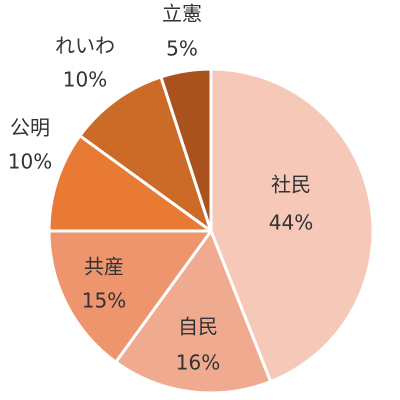 The image size is (400, 400). Describe the element at coordinates (30, 128) in the screenshot. I see `slice-label-4: 公明` at that location.